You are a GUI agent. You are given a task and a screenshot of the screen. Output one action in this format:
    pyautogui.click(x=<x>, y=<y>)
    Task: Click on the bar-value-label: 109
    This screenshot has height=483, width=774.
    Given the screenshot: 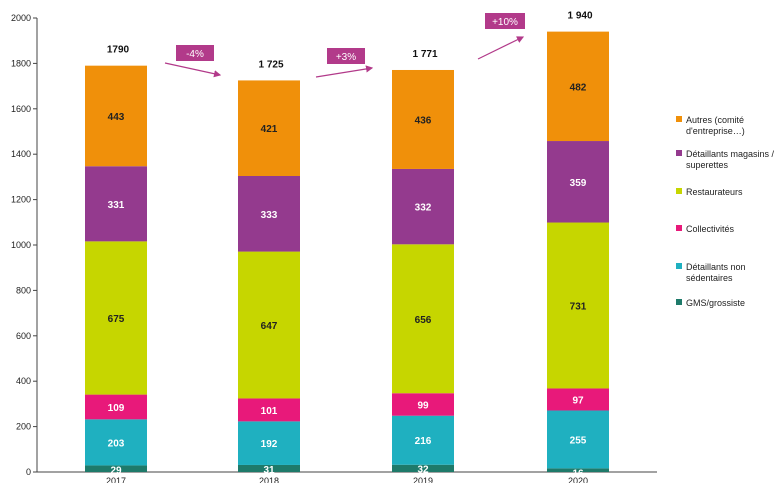 What is the action you would take?
    pyautogui.click(x=116, y=408)
    